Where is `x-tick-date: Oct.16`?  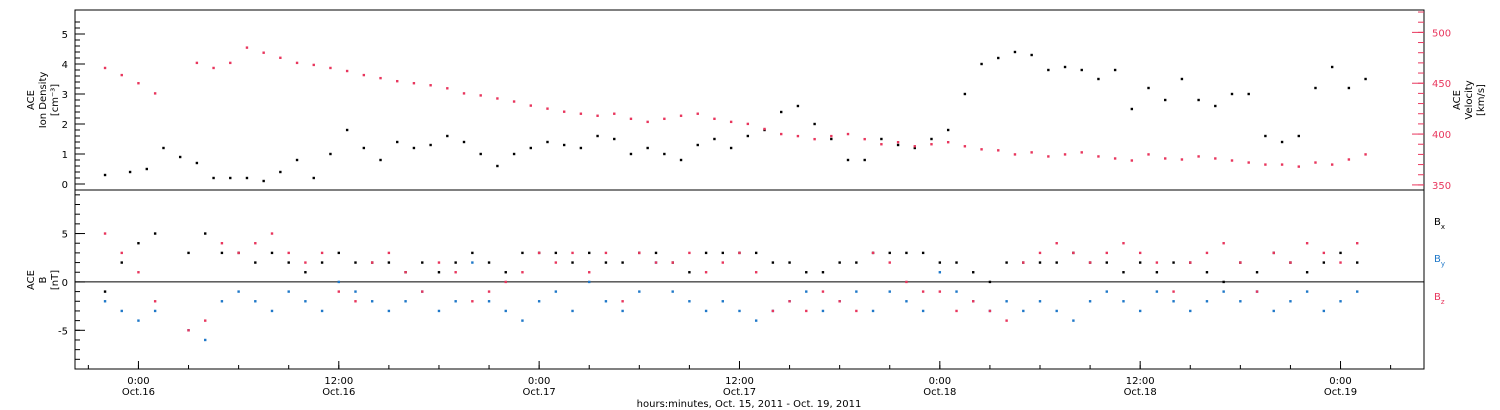 x-tick-date: Oct.16 is located at coordinates (138, 392).